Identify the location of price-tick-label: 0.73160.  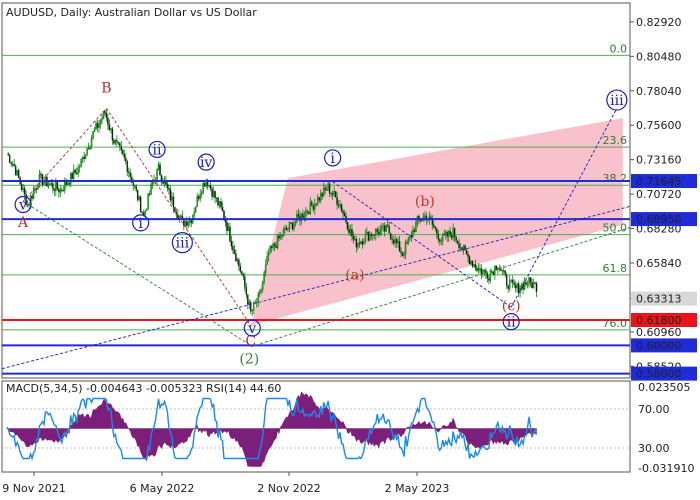
(659, 160).